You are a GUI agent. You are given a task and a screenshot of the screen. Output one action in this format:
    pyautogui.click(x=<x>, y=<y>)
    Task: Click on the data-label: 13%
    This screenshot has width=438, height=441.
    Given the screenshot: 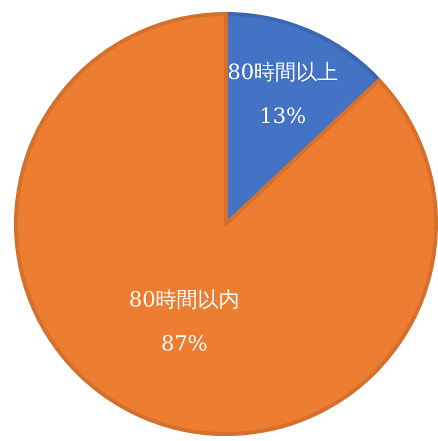 What is the action you would take?
    pyautogui.click(x=282, y=116)
    